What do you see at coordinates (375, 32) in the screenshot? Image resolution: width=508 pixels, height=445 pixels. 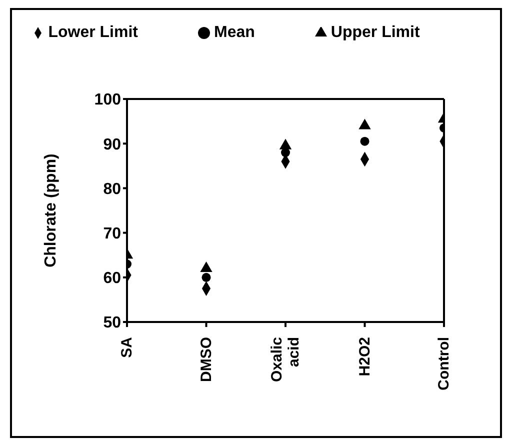 I see `legend-label: Upper Limit` at bounding box center [375, 32].